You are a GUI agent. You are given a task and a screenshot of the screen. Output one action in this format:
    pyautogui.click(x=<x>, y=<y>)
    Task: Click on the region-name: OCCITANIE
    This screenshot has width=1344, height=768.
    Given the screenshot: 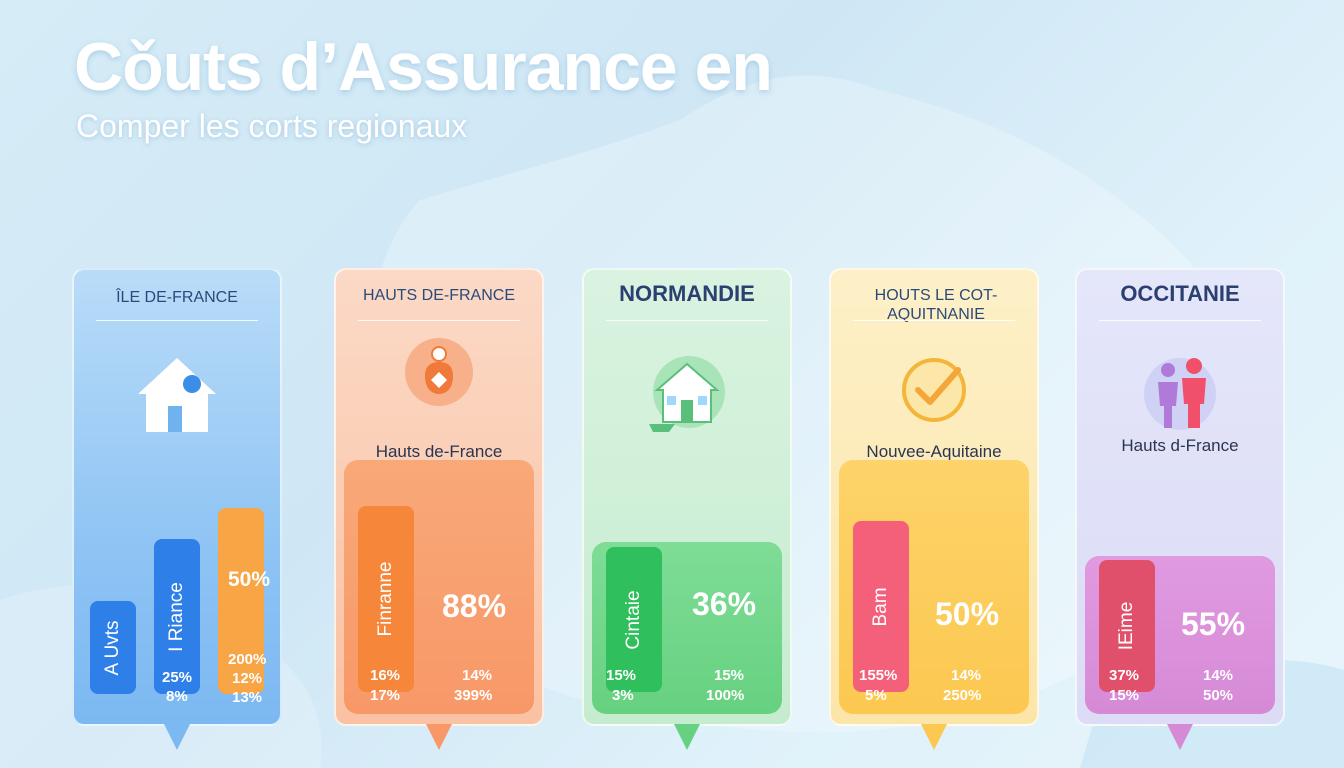 What is the action you would take?
    pyautogui.click(x=1180, y=293)
    